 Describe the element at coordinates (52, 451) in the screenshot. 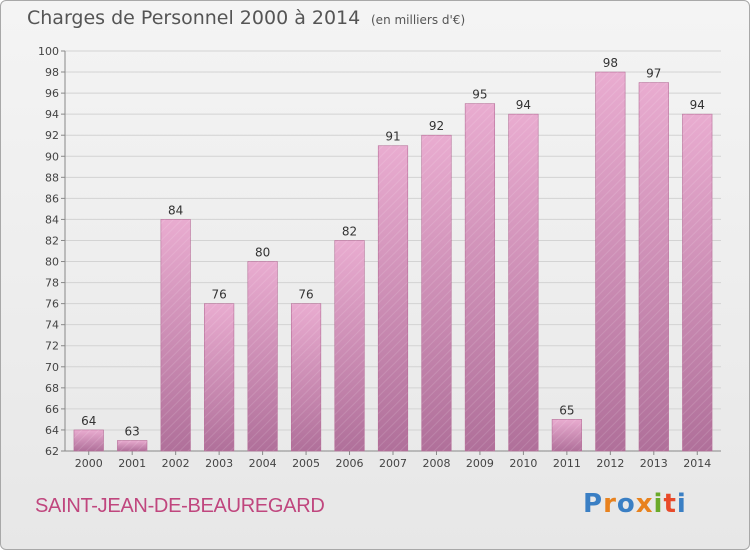

I see `y-tick-label: 62` at that location.